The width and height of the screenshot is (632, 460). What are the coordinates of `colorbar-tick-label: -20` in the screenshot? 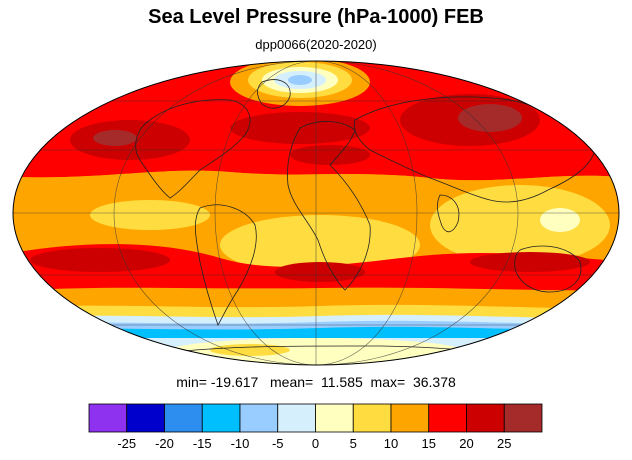 It's located at (164, 443).